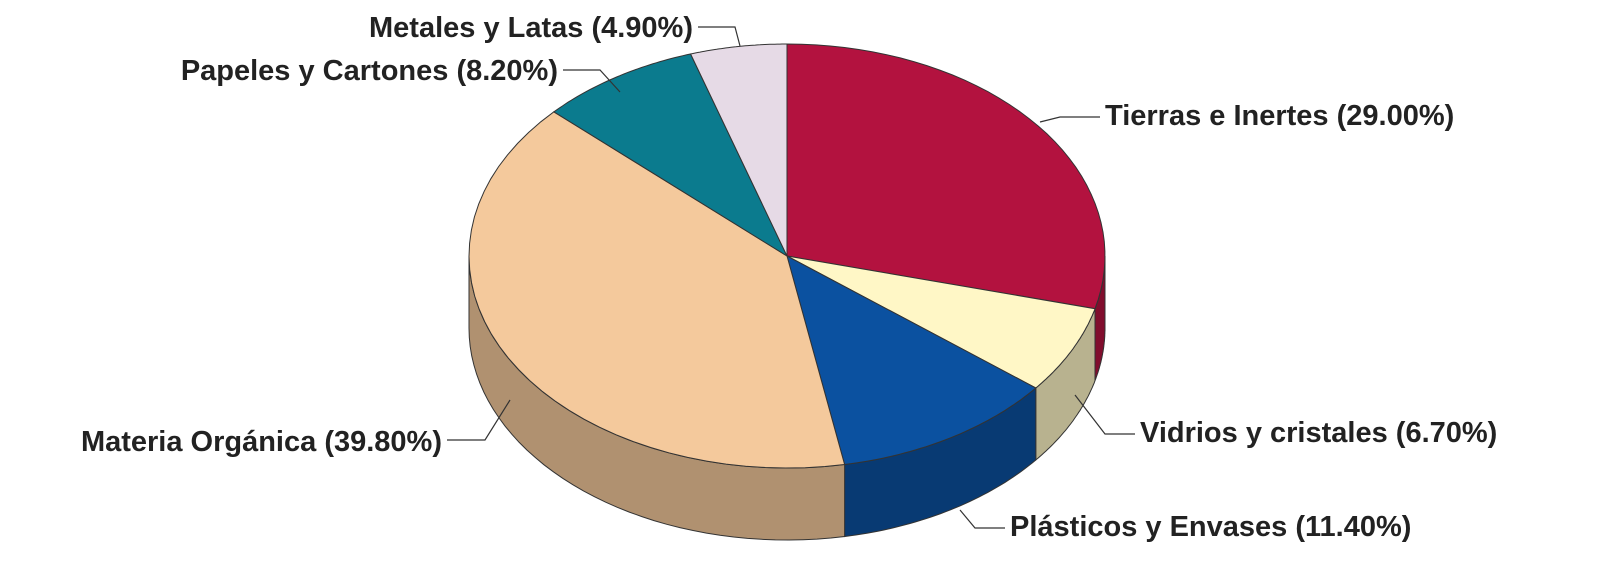 Image resolution: width=1621 pixels, height=566 pixels. Describe the element at coordinates (199, 442) in the screenshot. I see `category-name: Materia Orgánica` at that location.